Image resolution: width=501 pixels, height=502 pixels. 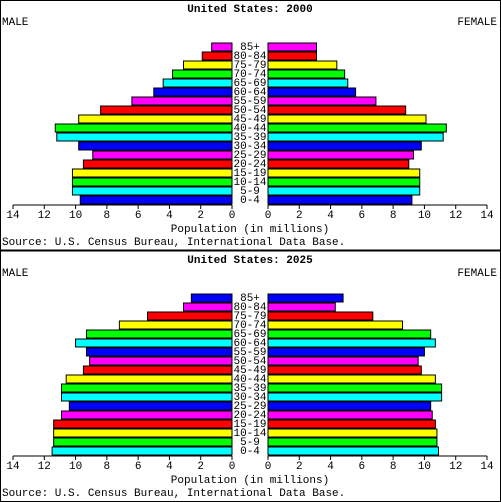 What do you see at coordinates (15, 23) in the screenshot?
I see `legend-label: MALE` at bounding box center [15, 23].